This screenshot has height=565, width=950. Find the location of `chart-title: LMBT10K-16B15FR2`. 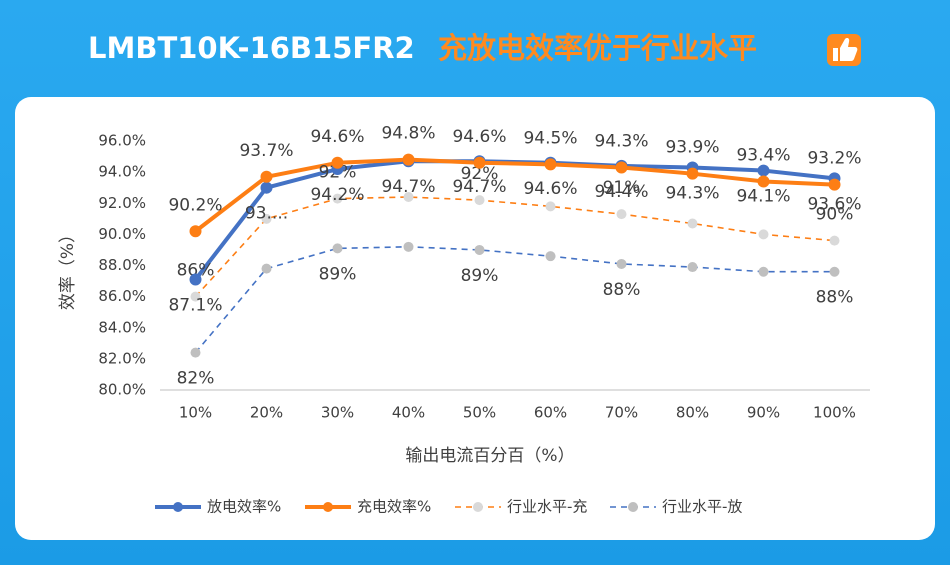

chart-title: LMBT10K-16B15FR2 is located at coordinates (251, 48).